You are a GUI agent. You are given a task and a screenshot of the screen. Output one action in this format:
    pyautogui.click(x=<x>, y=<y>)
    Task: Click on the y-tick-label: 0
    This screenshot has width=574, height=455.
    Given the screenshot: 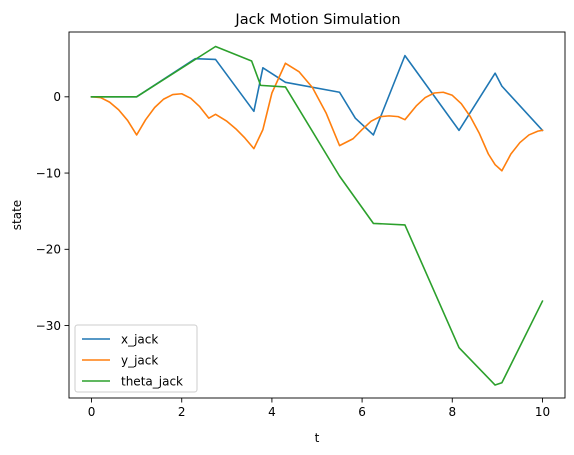 What is the action you would take?
    pyautogui.click(x=57, y=97)
    